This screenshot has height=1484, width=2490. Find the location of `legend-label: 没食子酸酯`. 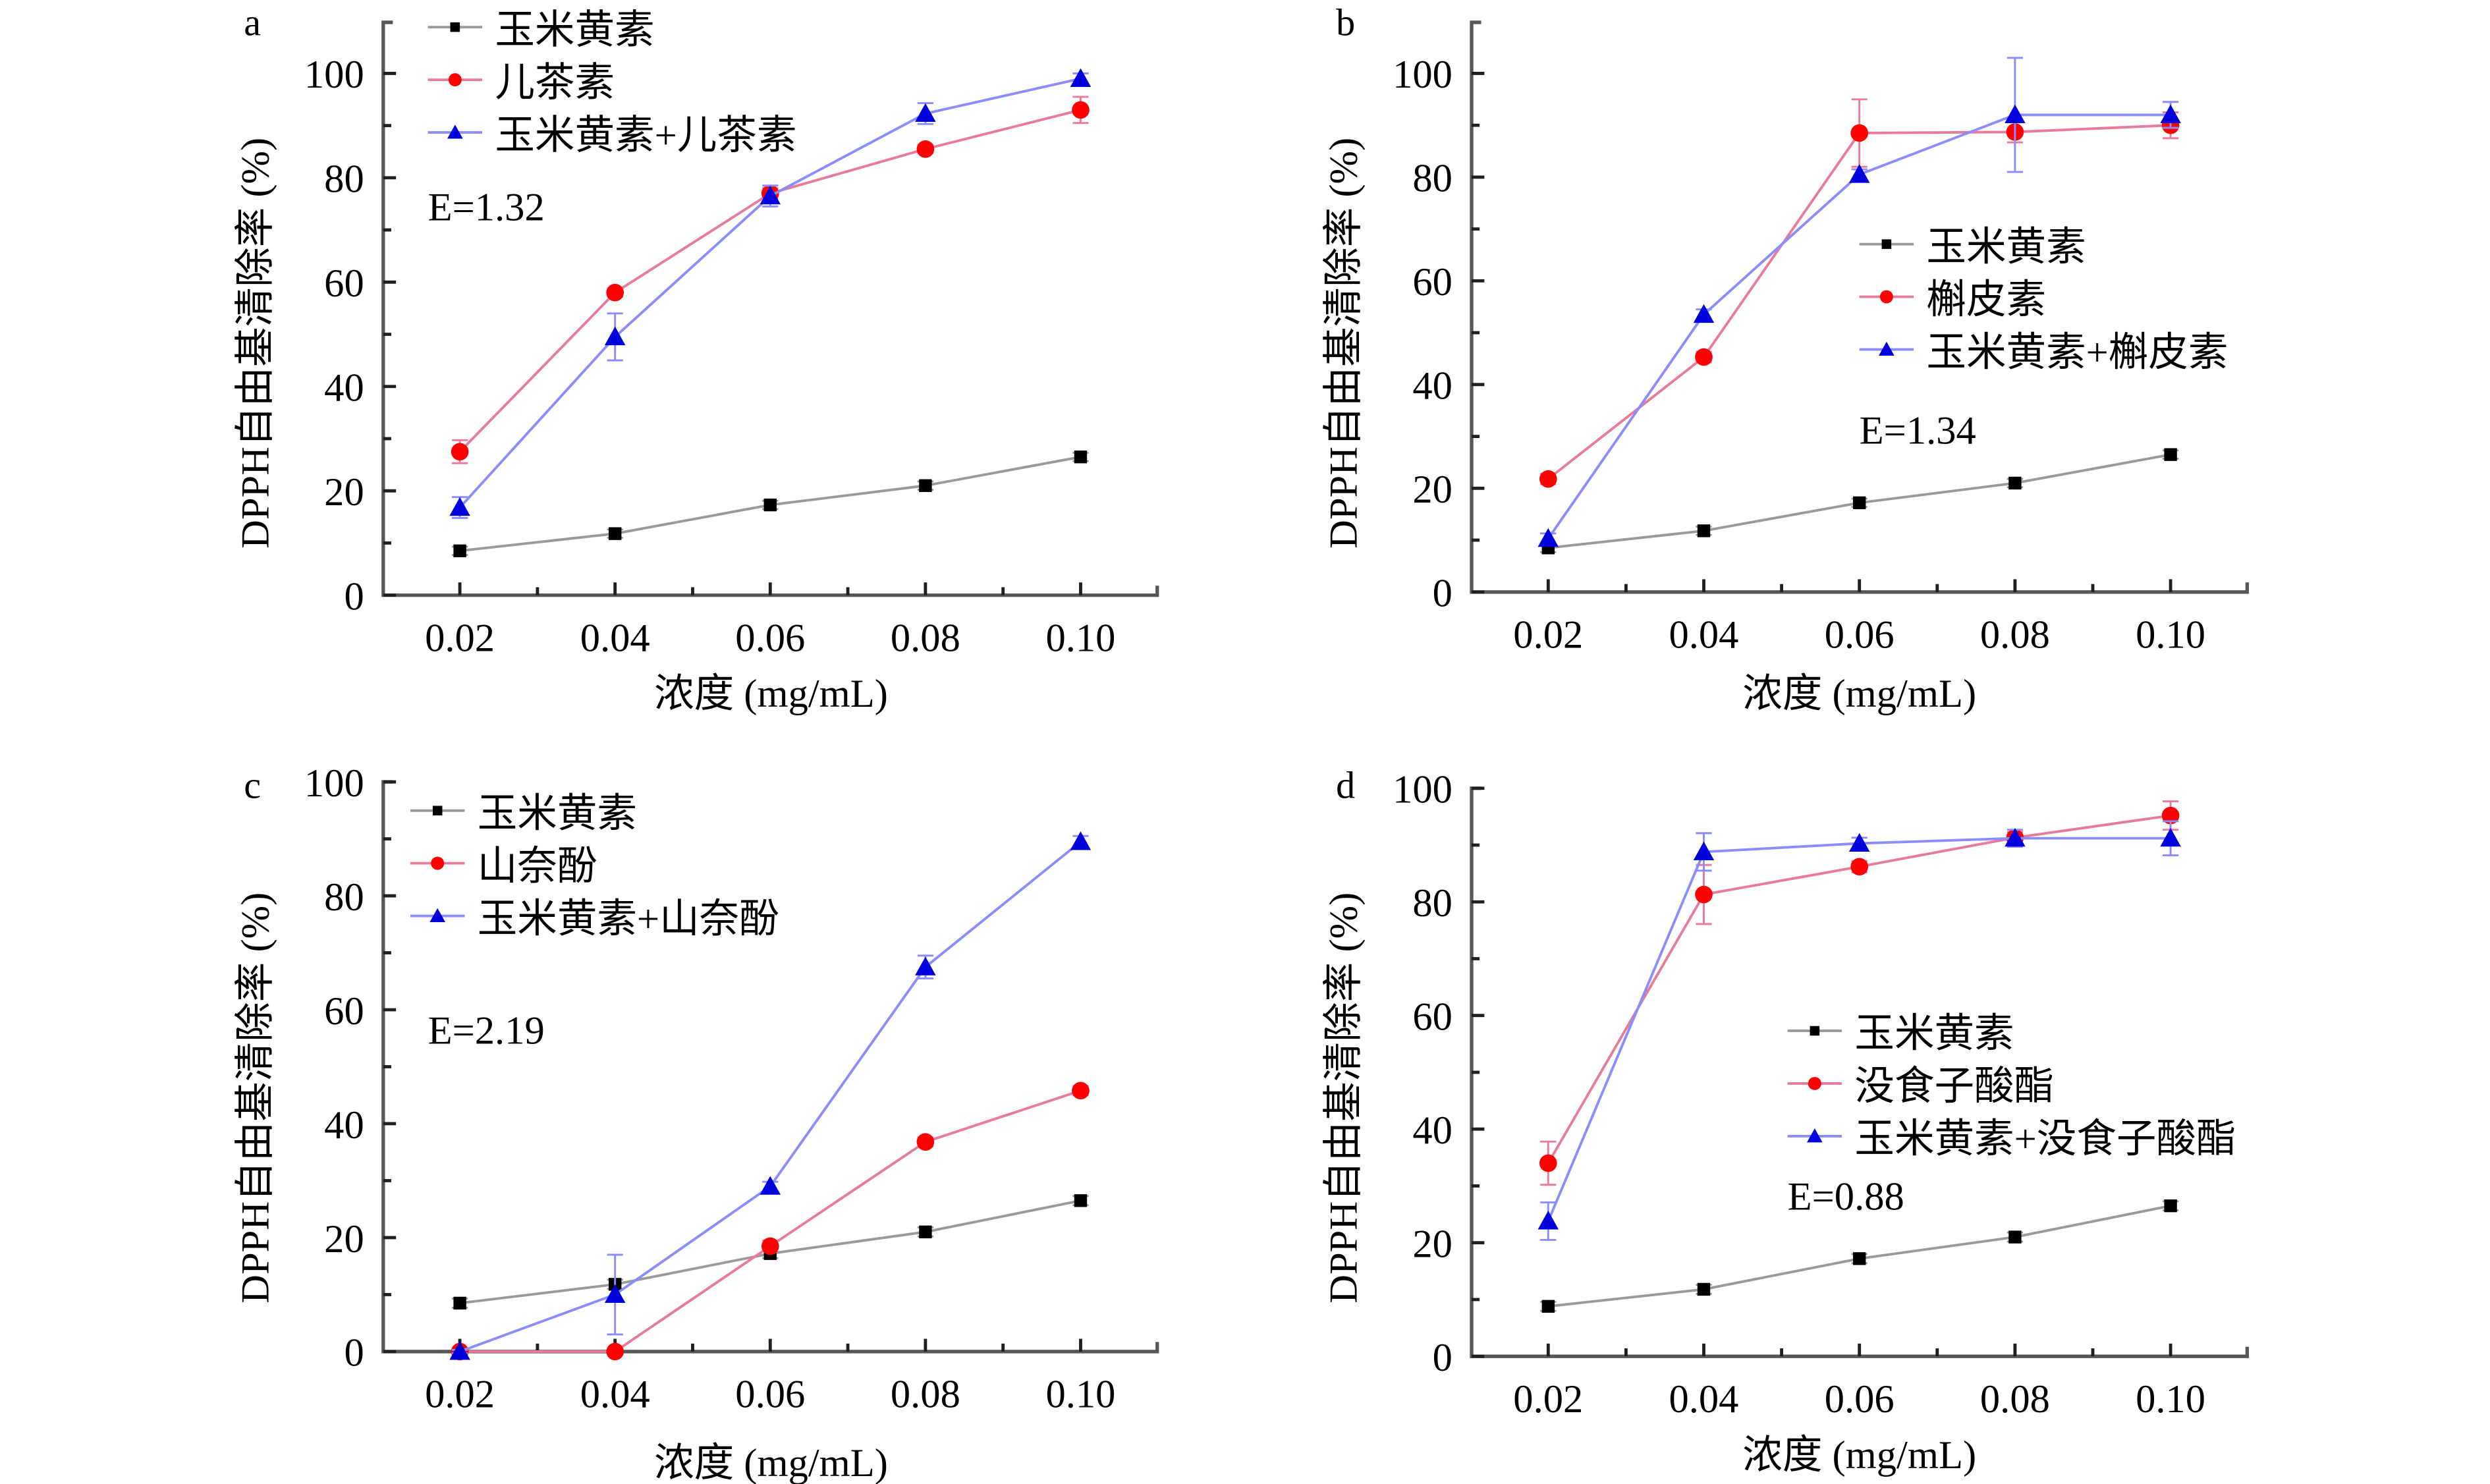

legend-label: 没食子酸酯 is located at coordinates (1954, 1086).